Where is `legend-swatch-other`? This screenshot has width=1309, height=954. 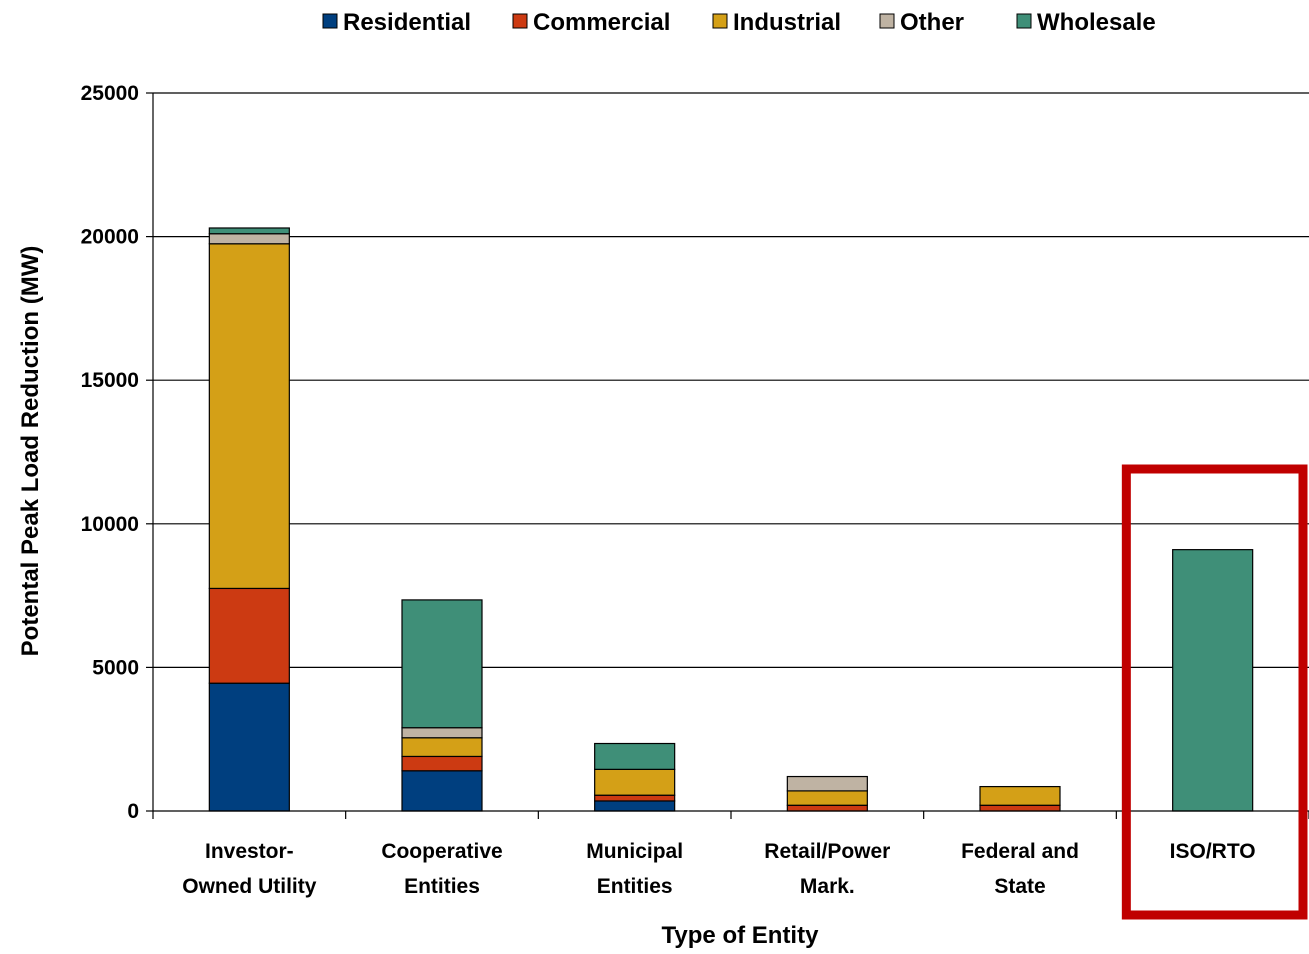
legend-swatch-other is located at coordinates (887, 21).